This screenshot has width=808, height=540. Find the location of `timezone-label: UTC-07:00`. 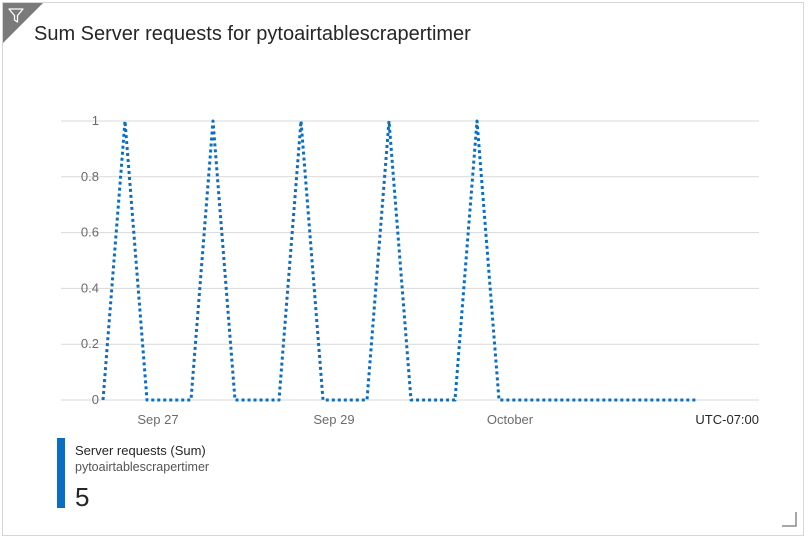

timezone-label: UTC-07:00 is located at coordinates (727, 419).